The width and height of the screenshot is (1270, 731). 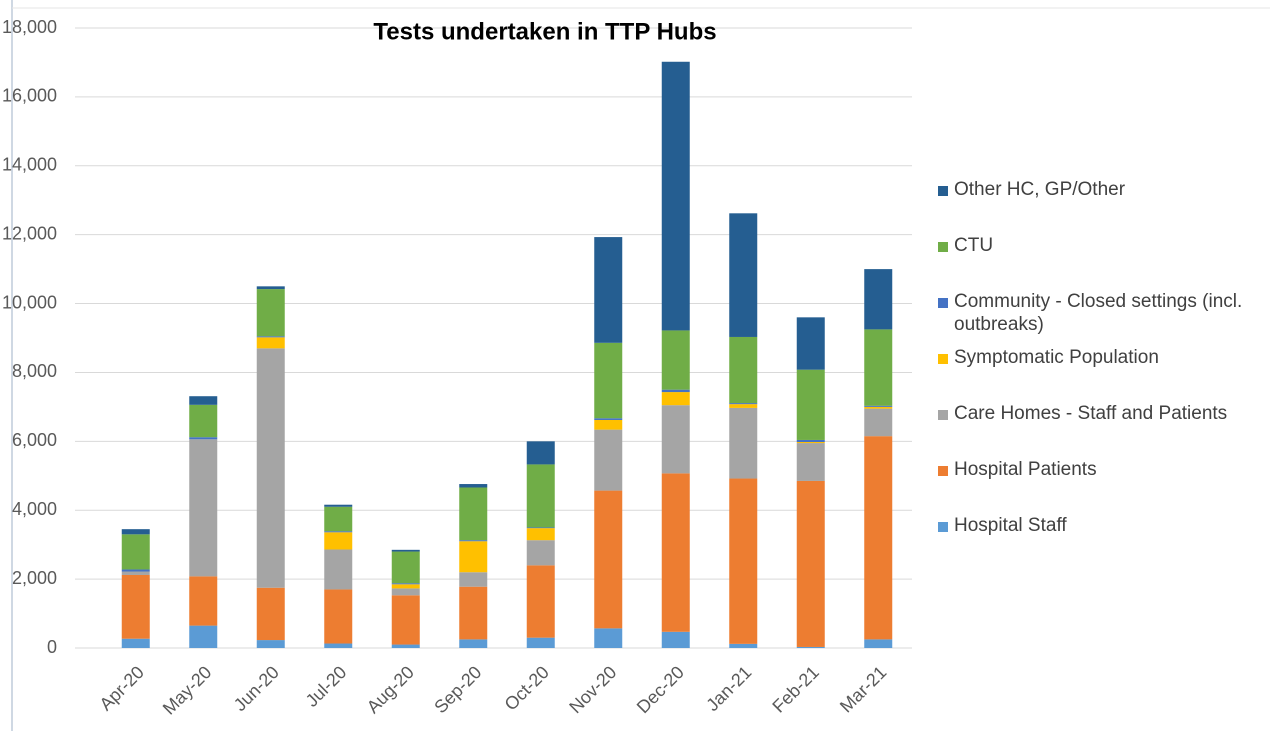 I want to click on y-tick-label: 10,000, so click(x=29, y=302).